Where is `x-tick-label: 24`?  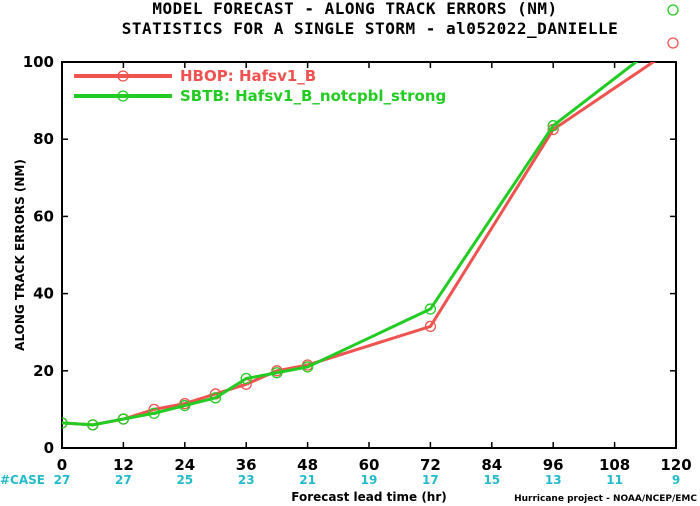
x-tick-label: 24 is located at coordinates (184, 465).